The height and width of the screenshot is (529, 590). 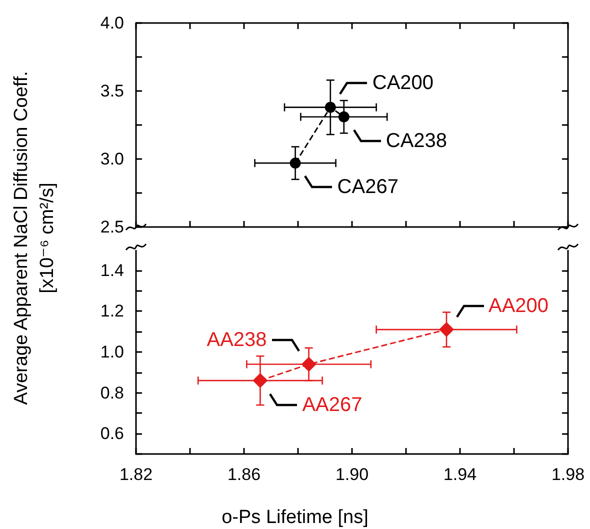 I want to click on y-tick-label: 4.0, so click(x=112, y=23).